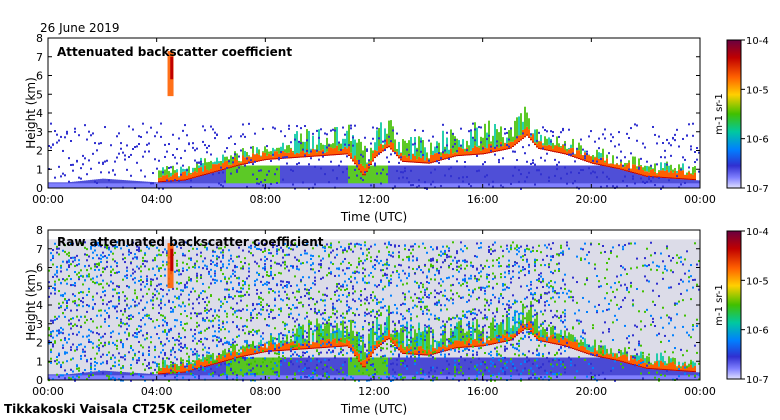  I want to click on date-label: 26 June 2019, so click(80, 28).